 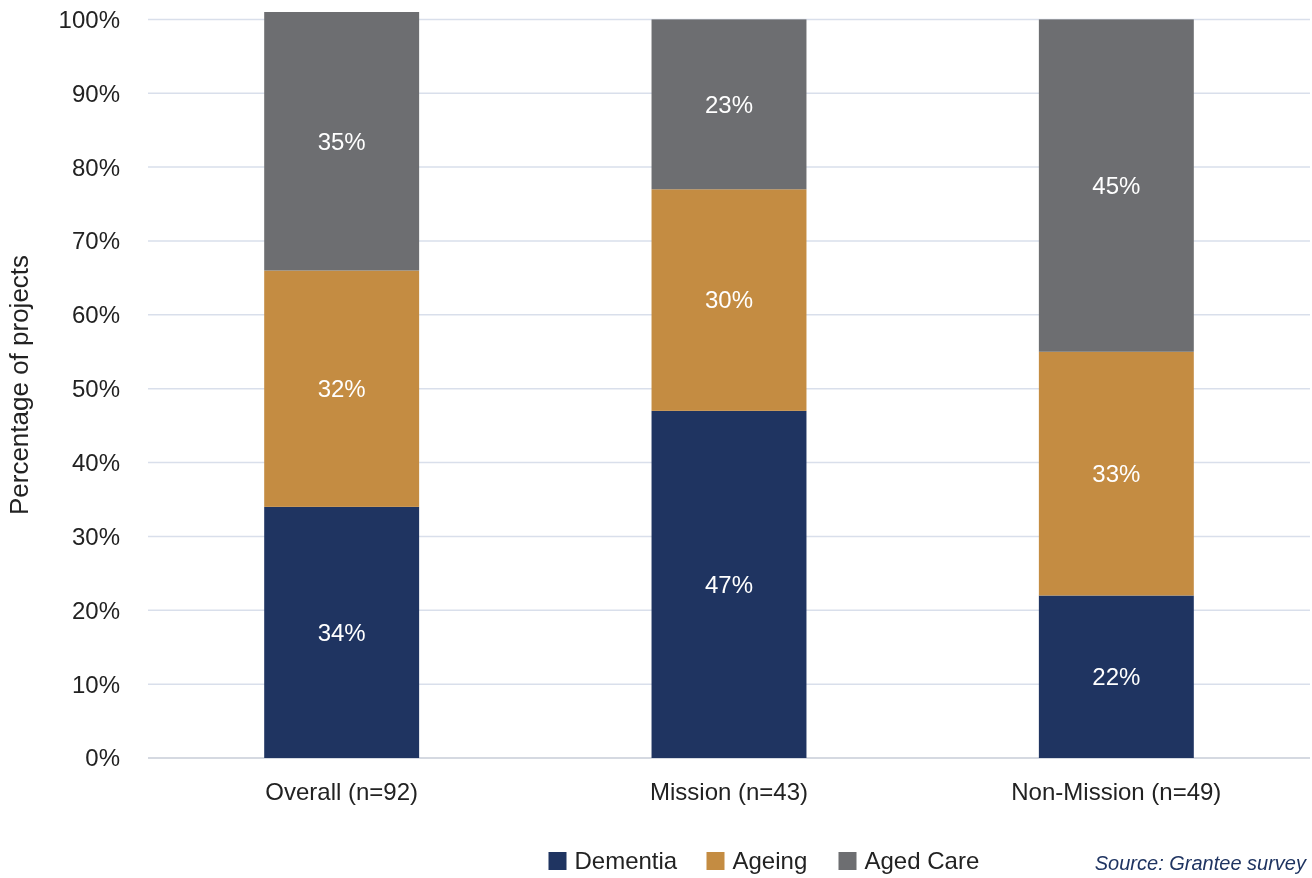 I want to click on x-tick-label: Non-Mission (n=49), so click(x=1116, y=791).